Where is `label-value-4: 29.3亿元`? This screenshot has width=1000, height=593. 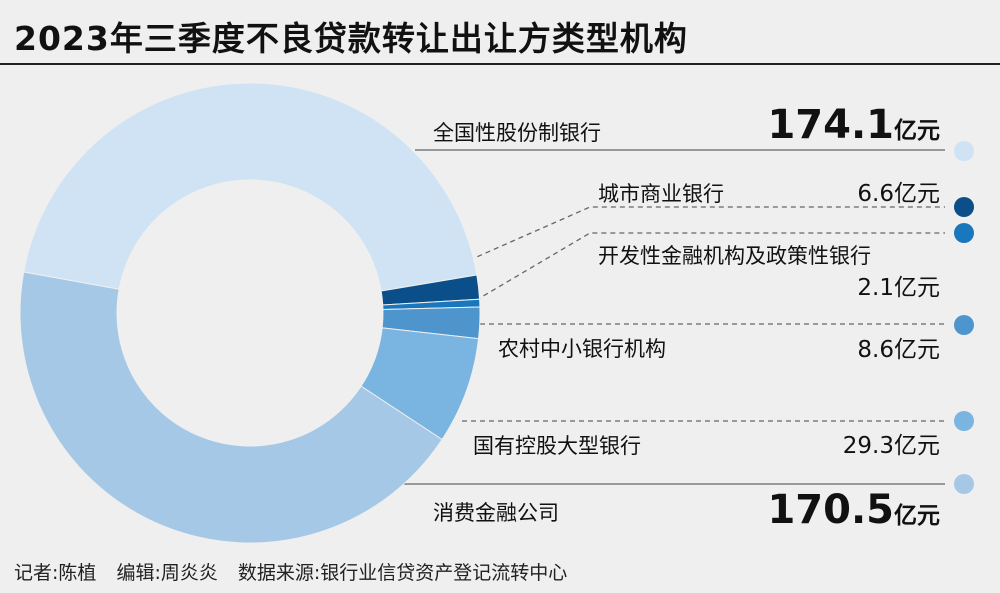
label-value-4: 29.3亿元 is located at coordinates (891, 443).